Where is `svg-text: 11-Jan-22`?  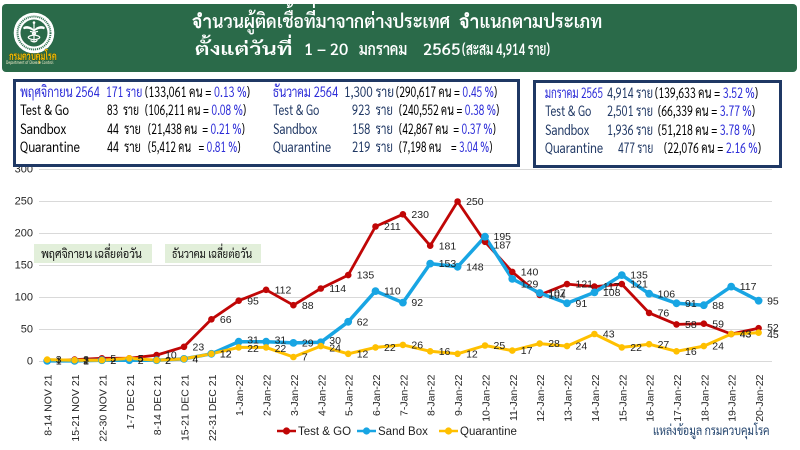
svg-text: 11-Jan-22 is located at coordinates (514, 397).